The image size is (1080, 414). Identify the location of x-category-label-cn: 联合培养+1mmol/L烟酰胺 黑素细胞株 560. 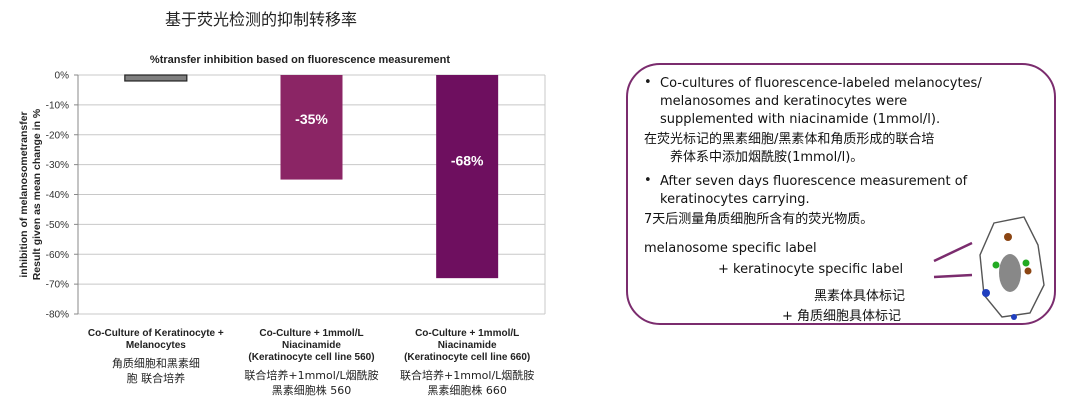
(311, 383).